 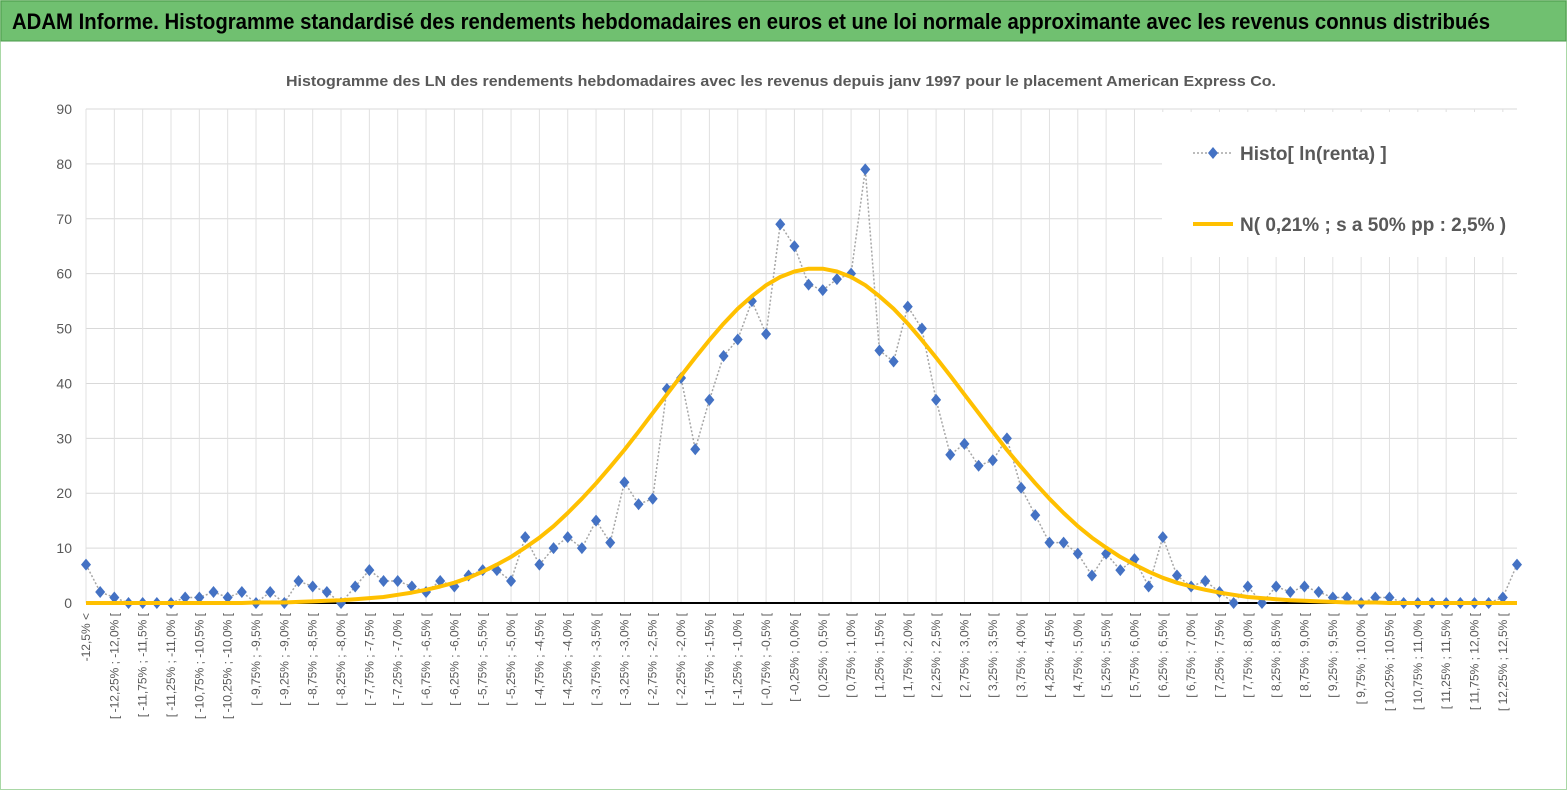 I want to click on x-tick-label: [ -6,25% ; -6,0% [, so click(x=454, y=658).